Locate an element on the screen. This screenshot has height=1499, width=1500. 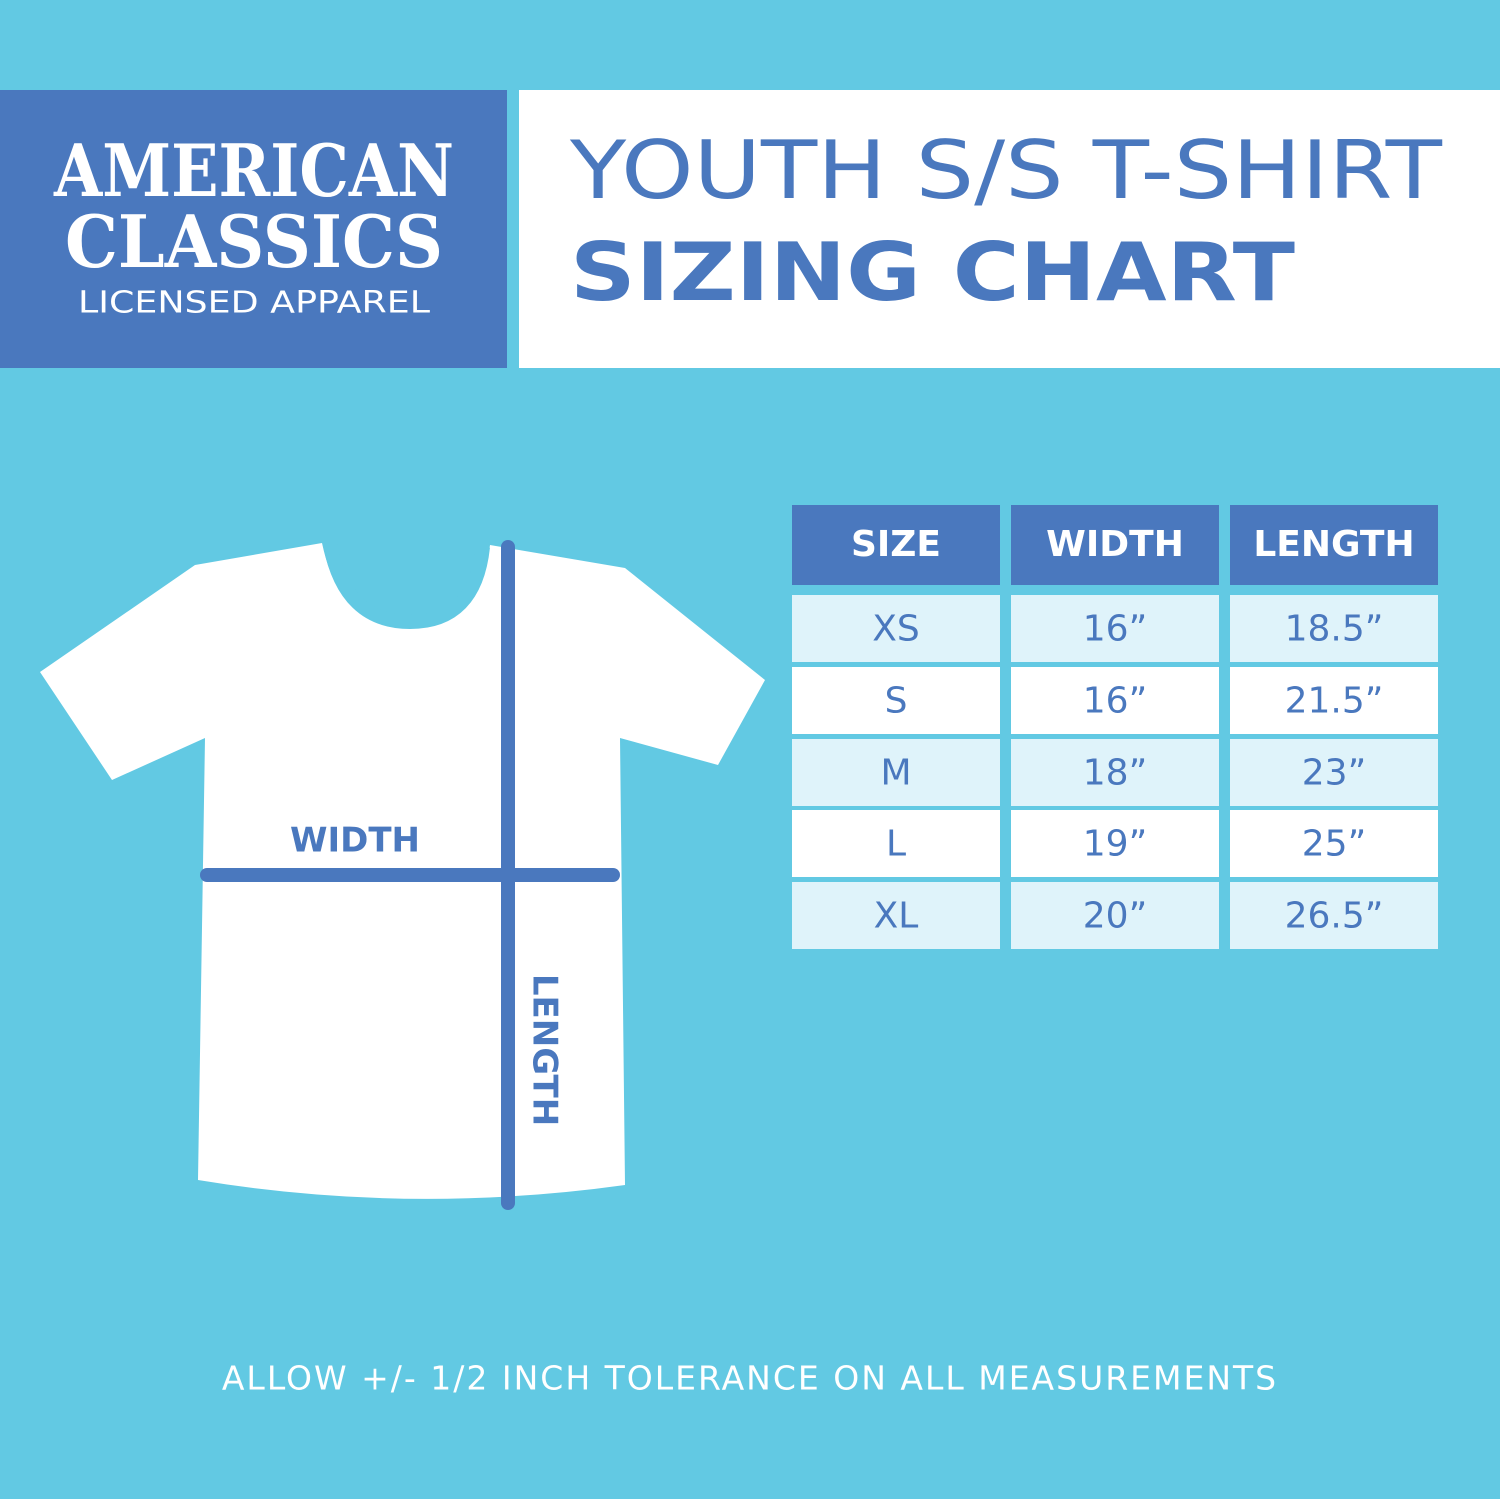
cell-text: 20” is located at coordinates (1115, 916).